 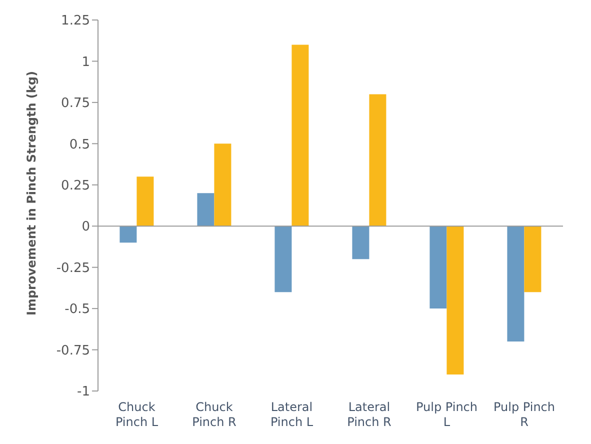 I want to click on y-tick-label: -0.5, so click(x=77, y=310).